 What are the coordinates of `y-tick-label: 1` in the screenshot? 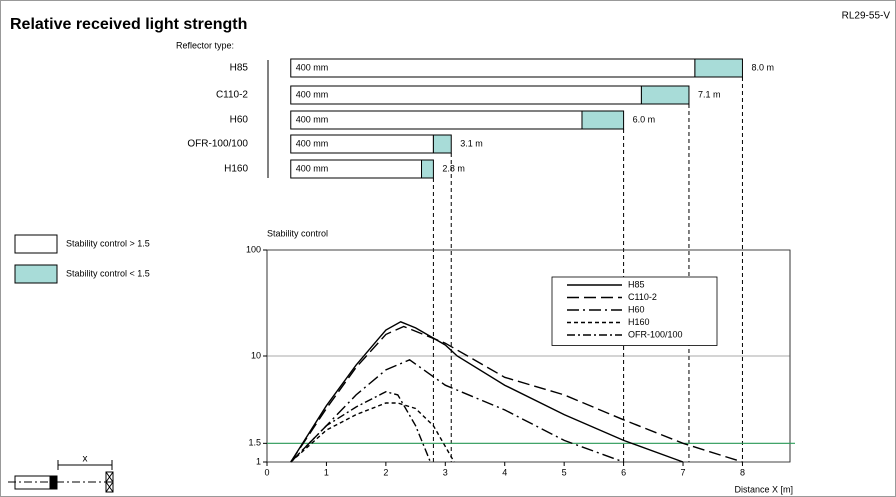 It's located at (258, 461).